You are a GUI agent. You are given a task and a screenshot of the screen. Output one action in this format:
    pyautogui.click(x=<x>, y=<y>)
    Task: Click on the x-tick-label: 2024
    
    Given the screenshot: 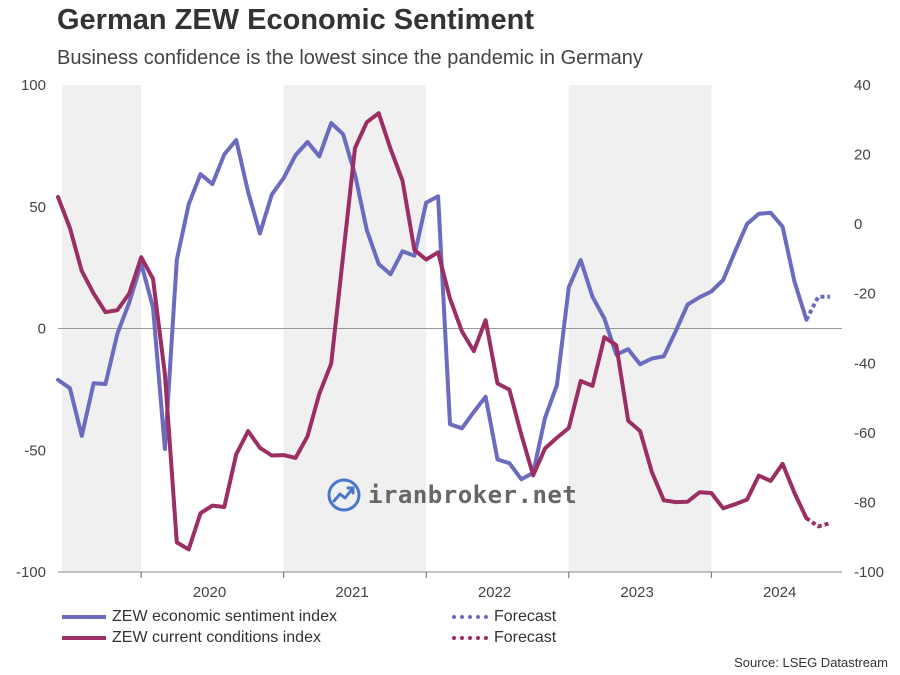 What is the action you would take?
    pyautogui.click(x=779, y=592)
    